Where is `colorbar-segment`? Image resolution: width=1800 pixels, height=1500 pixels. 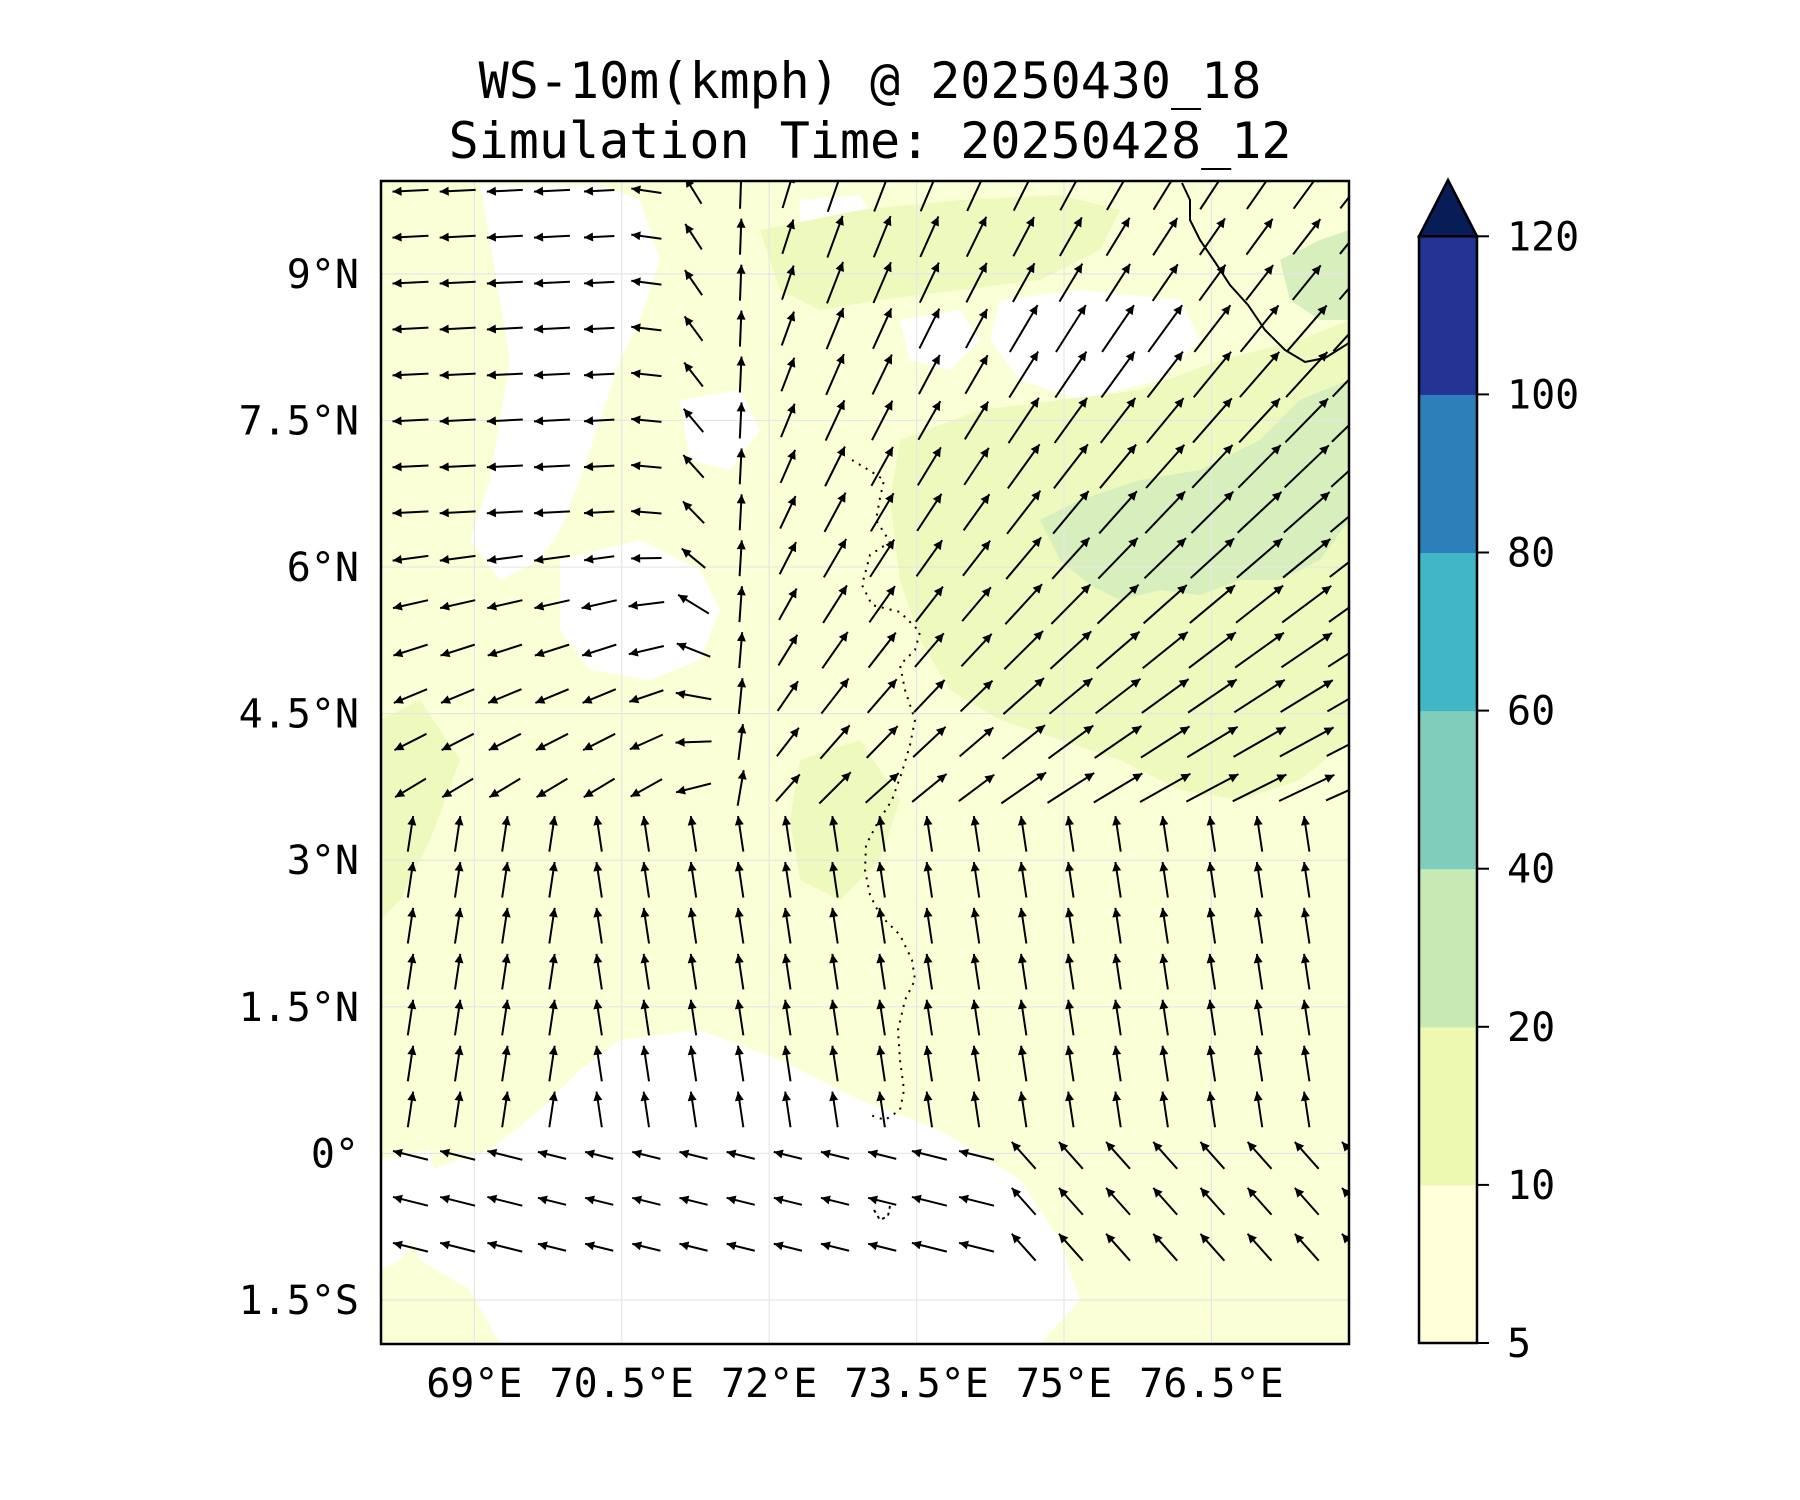 colorbar-segment is located at coordinates (1448, 790).